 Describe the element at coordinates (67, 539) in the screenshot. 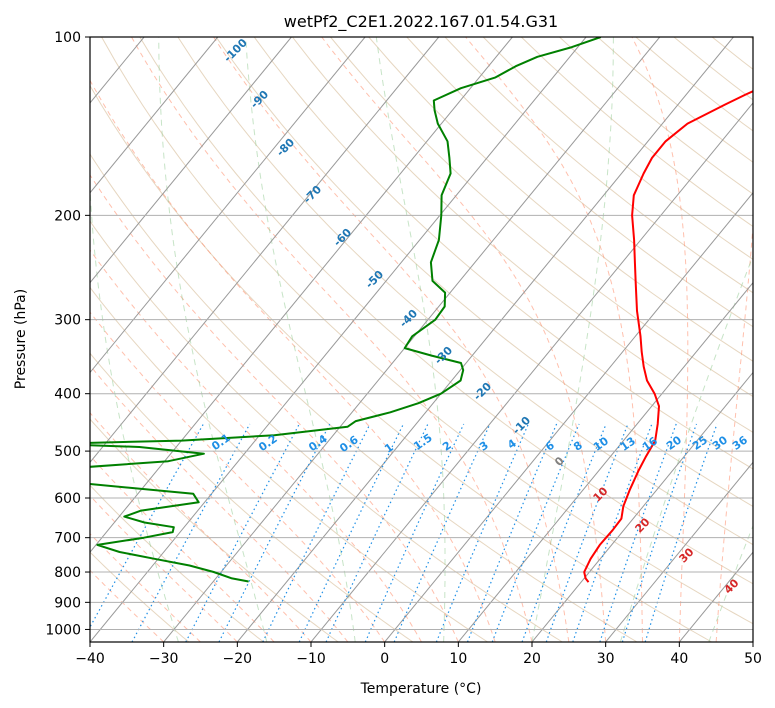

I see `y-tick-label: 700` at that location.